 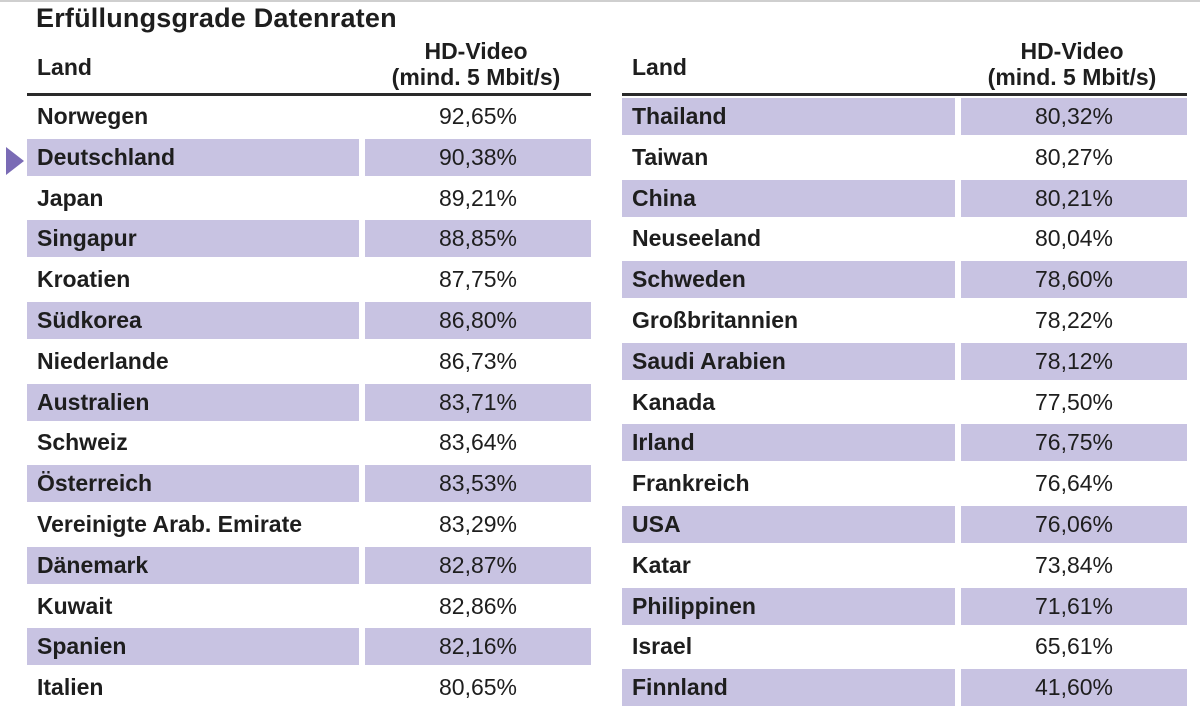 I want to click on cell-land: Thailand, so click(x=788, y=116).